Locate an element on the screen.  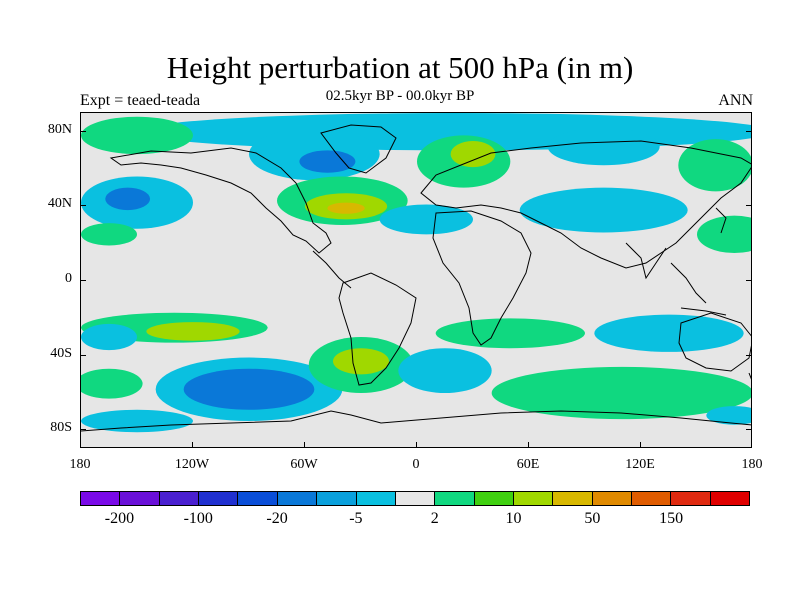
coast-antarctica is located at coordinates (416, 421).